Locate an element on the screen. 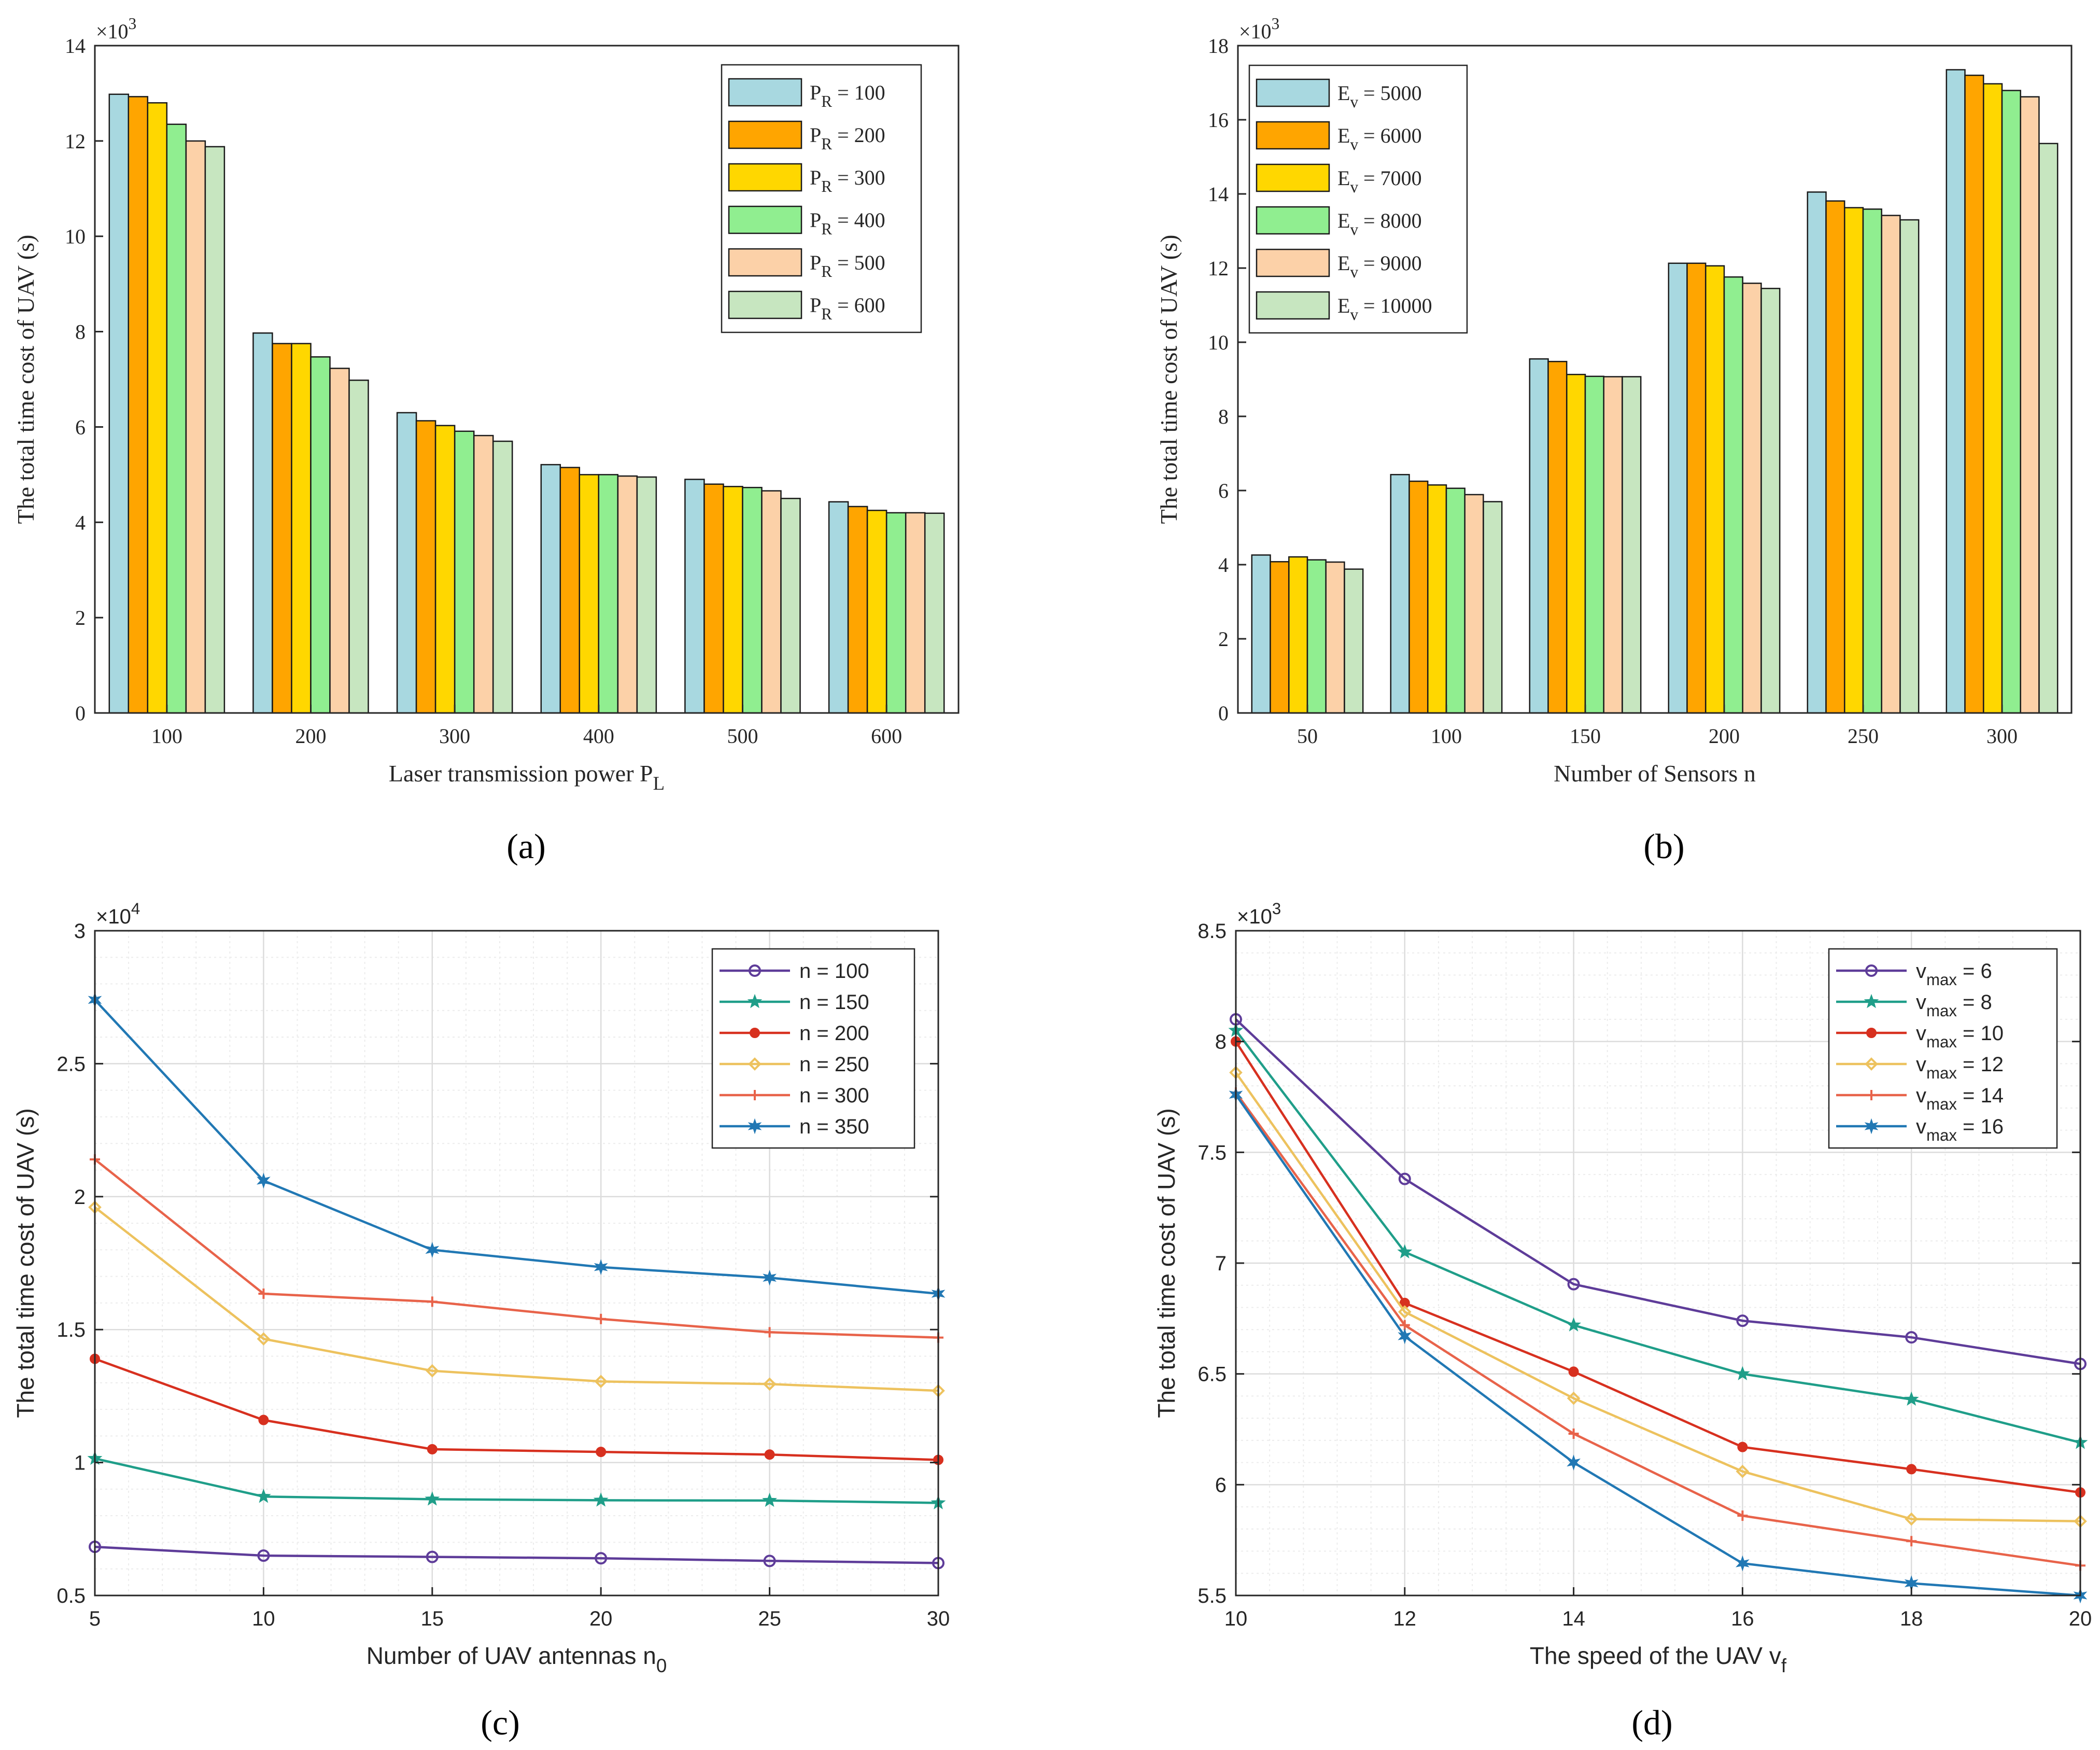 Image resolution: width=2100 pixels, height=1750 pixels. y-tick-label: 2 is located at coordinates (80, 1197).